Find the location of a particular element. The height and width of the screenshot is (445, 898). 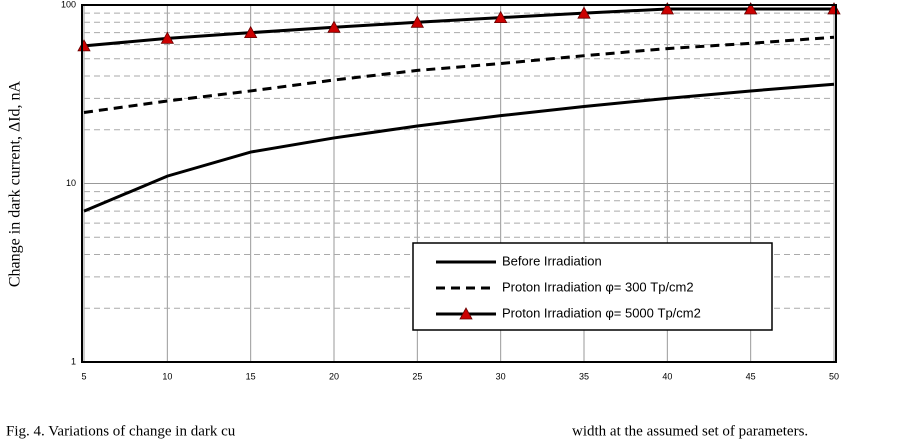

legend-label: Proton Irradiation φ= 5000 Tp/cm2 is located at coordinates (601, 312).